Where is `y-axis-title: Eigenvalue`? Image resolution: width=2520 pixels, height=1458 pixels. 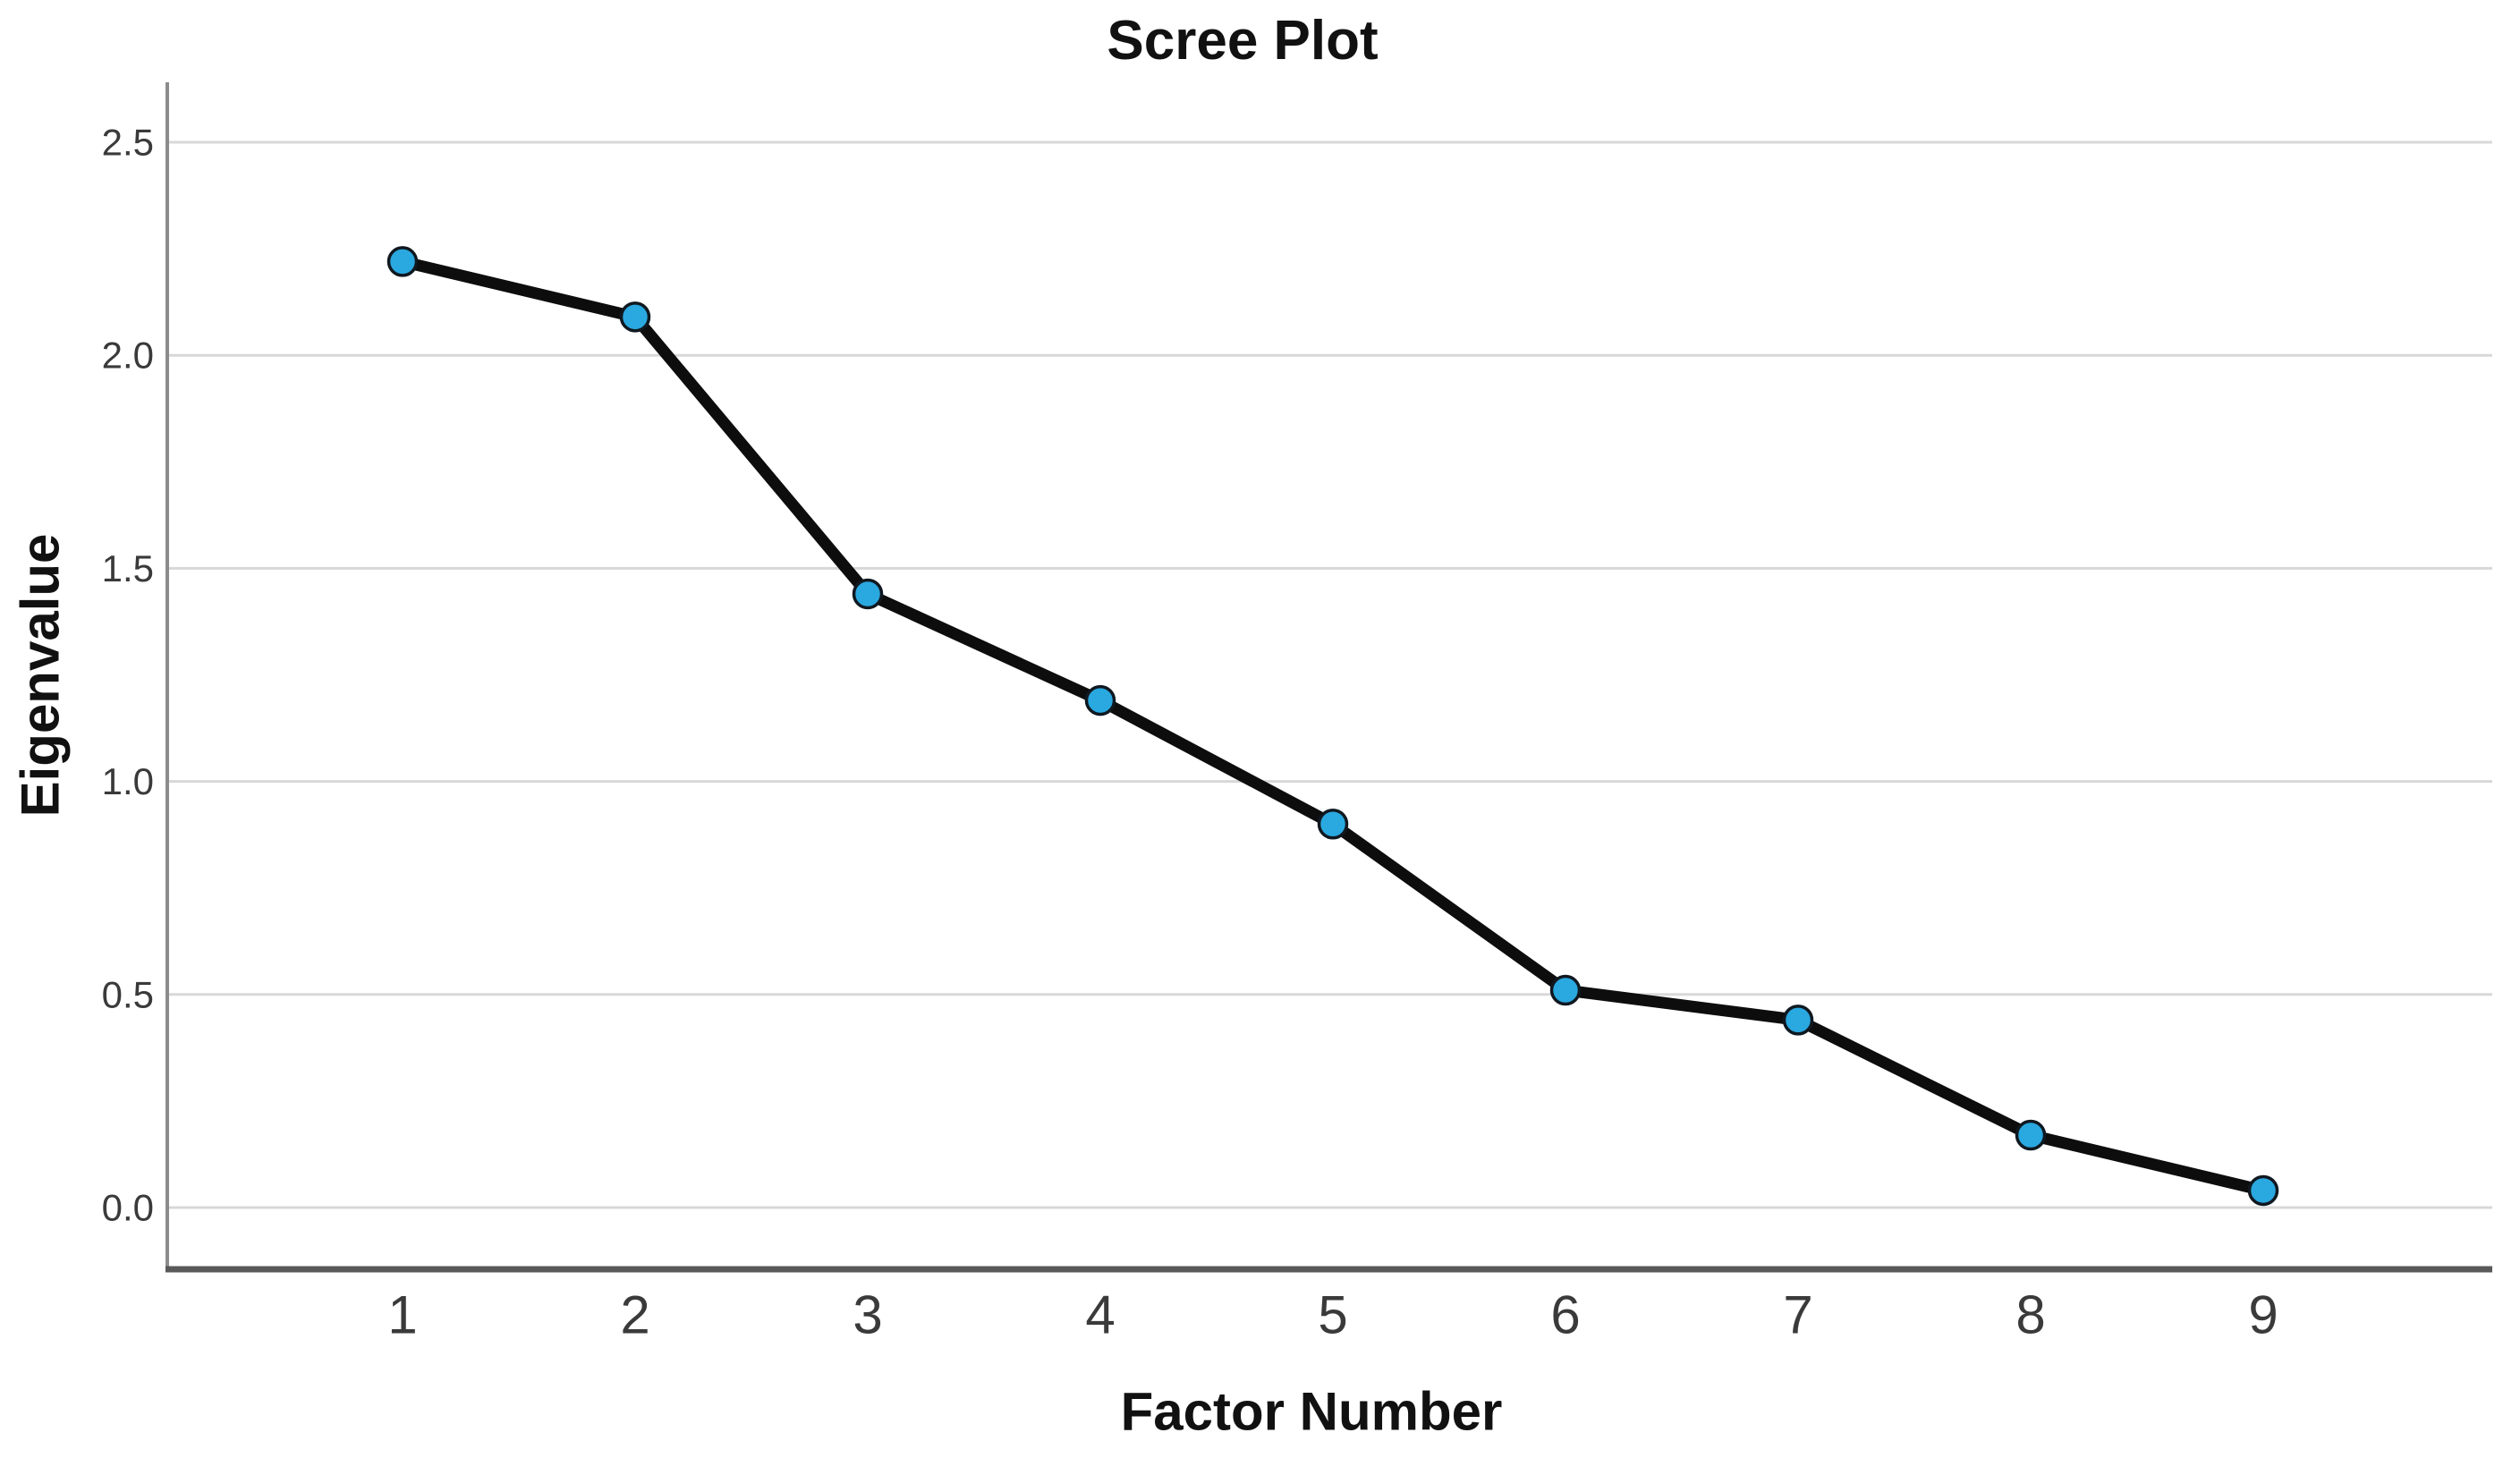 y-axis-title: Eigenvalue is located at coordinates (40, 676).